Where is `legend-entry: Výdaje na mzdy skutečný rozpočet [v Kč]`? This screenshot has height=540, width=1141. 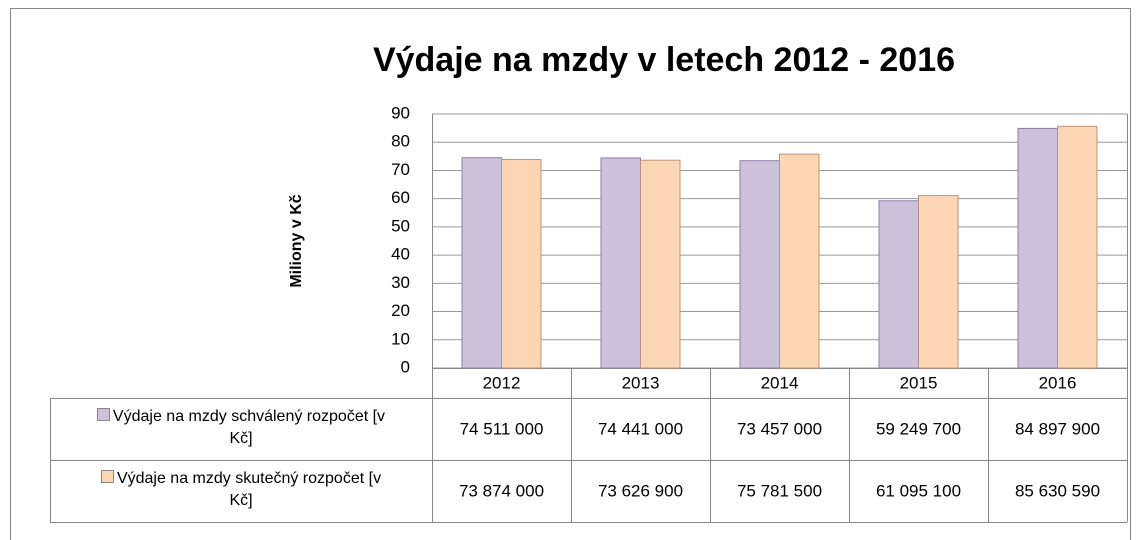 legend-entry: Výdaje na mzdy skutečný rozpočet [v Kč] is located at coordinates (241, 490).